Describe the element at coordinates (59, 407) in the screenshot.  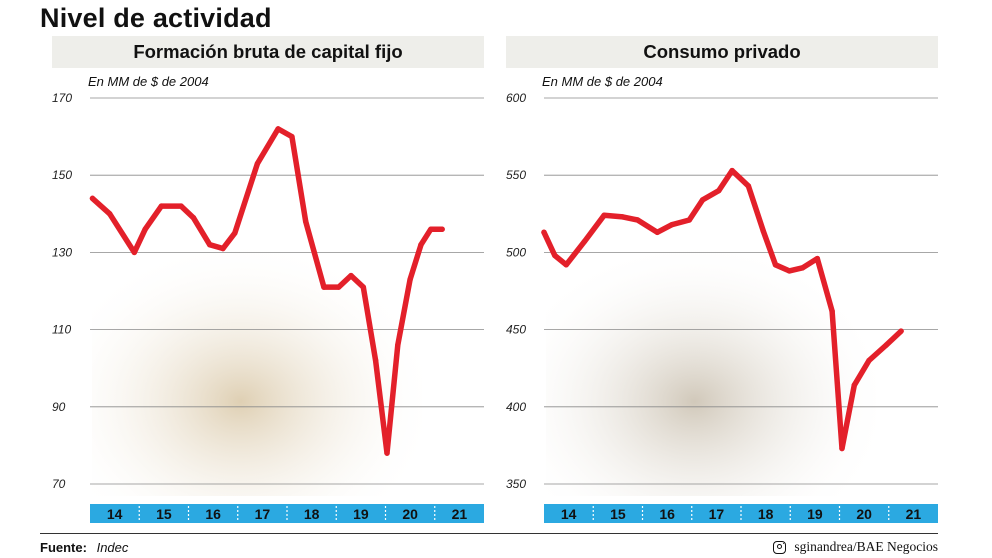
I see `y-tick-label: 90` at that location.